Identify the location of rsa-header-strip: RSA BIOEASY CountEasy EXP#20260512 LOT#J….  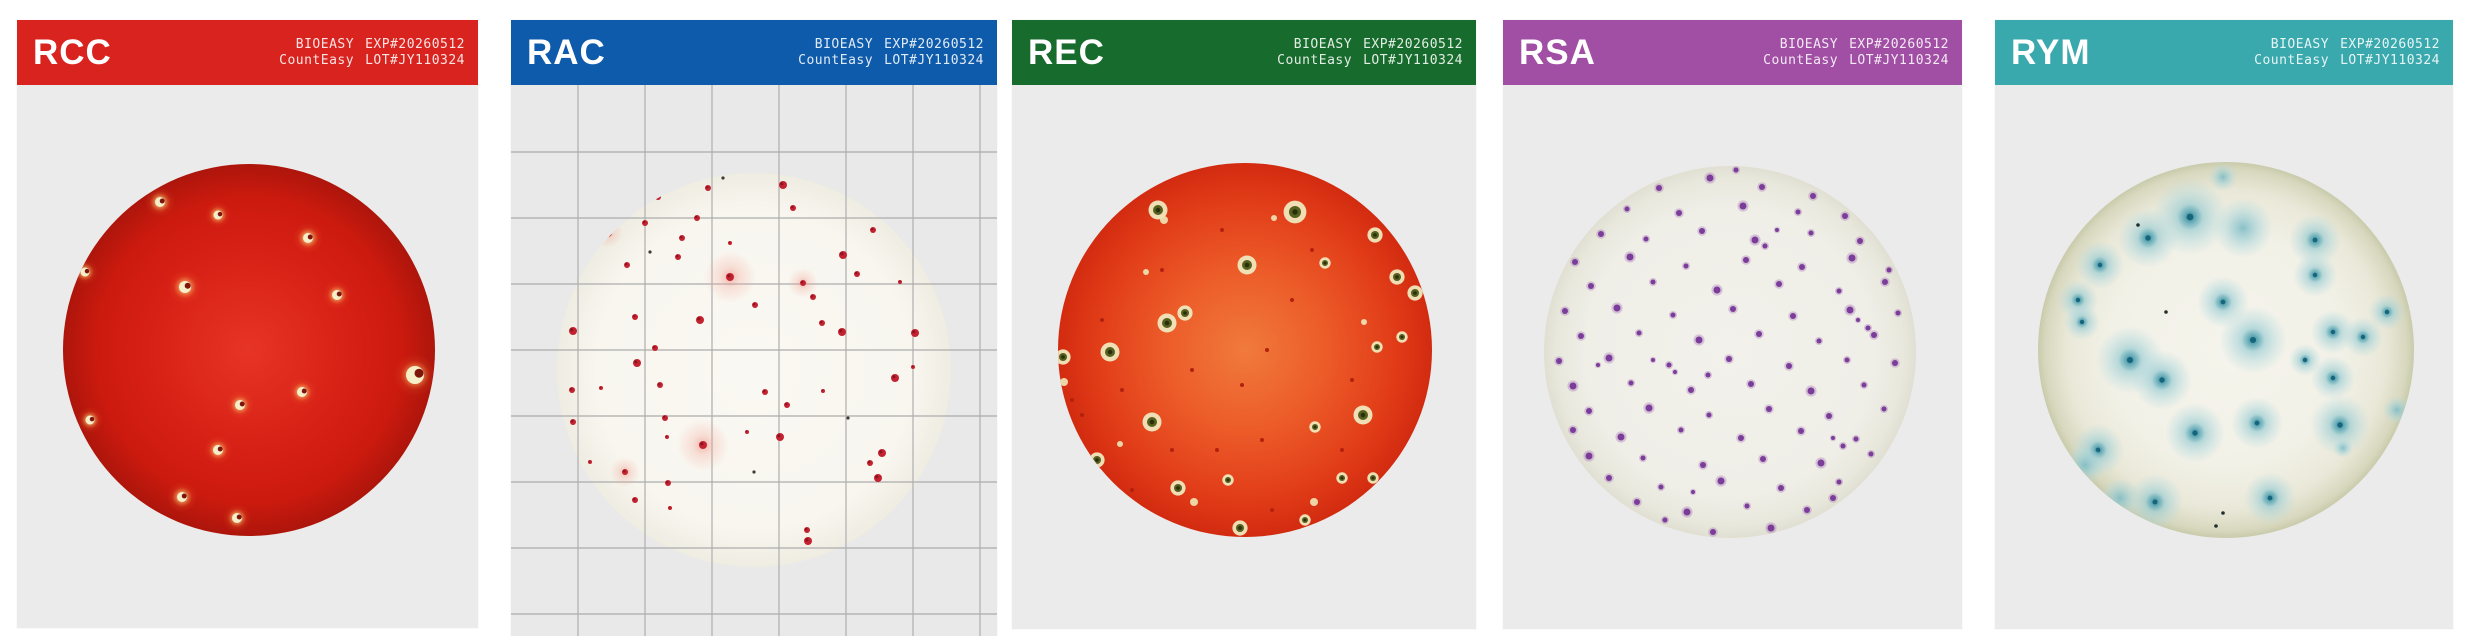
(1732, 52).